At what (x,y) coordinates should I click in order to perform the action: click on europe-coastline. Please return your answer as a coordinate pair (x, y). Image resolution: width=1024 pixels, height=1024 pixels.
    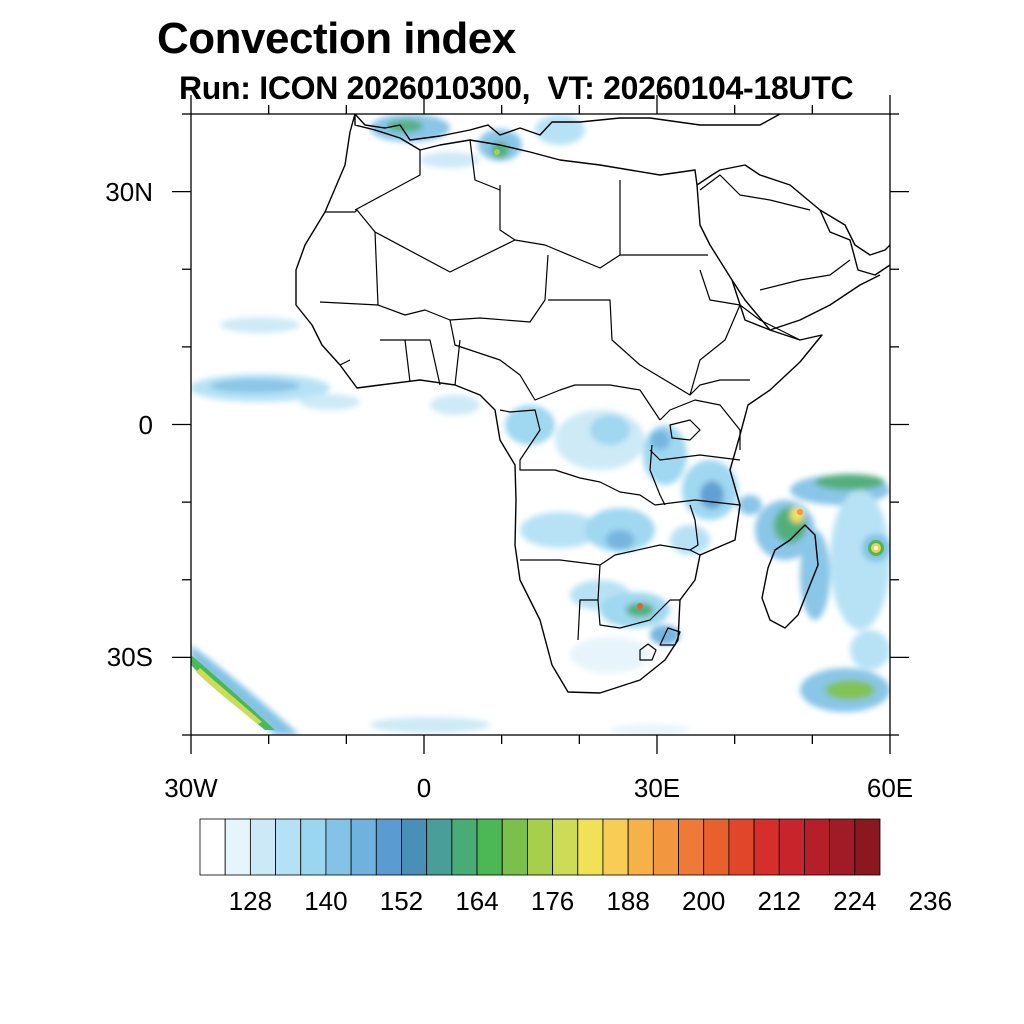
    Looking at the image, I should click on (567, 127).